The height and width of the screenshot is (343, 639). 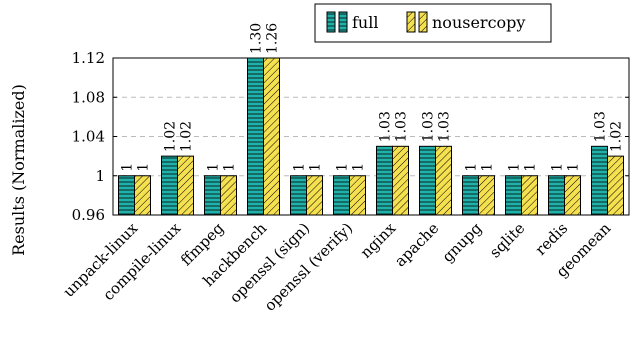 What do you see at coordinates (273, 38) in the screenshot?
I see `data-label-nousercopy: 1.26` at bounding box center [273, 38].